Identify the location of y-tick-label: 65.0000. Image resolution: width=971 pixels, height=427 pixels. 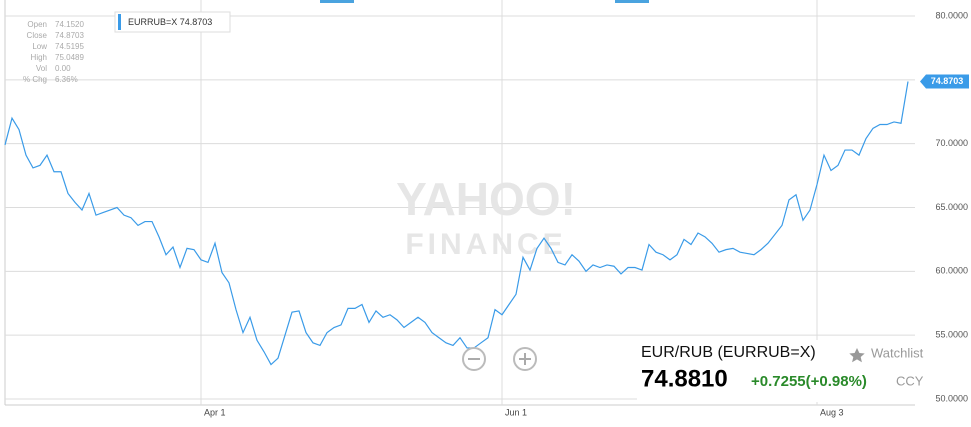
(951, 207).